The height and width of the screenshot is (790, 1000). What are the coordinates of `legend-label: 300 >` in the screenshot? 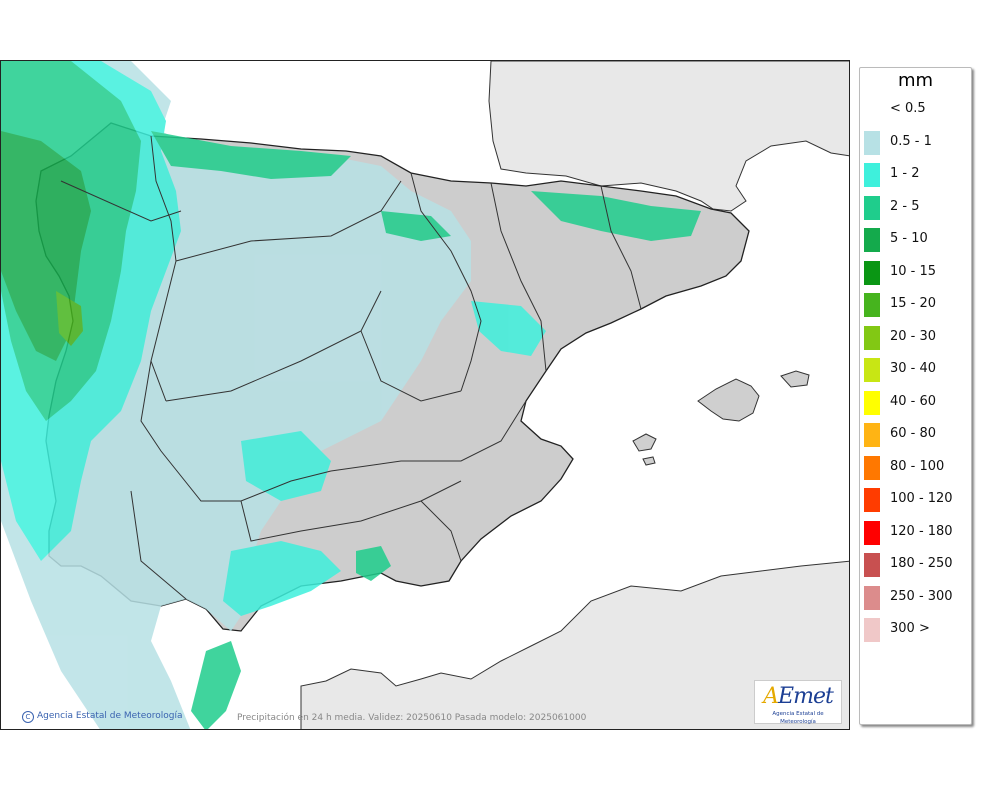 It's located at (910, 628).